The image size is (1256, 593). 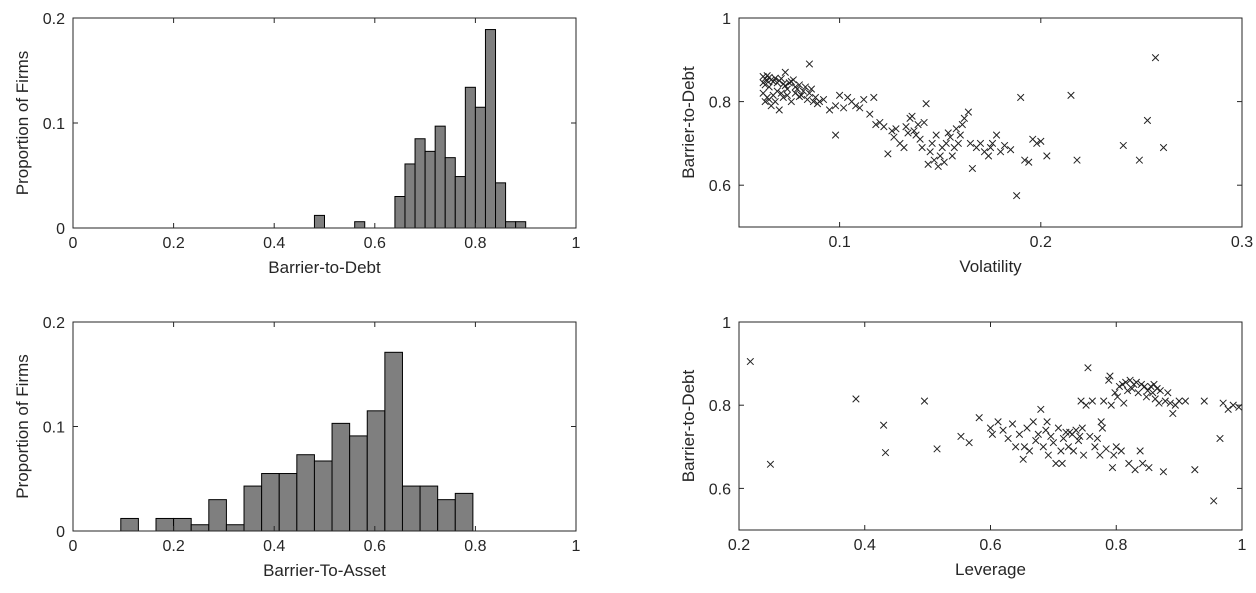 I want to click on x-axis-label: Barrier-To-Asset, so click(x=324, y=570).